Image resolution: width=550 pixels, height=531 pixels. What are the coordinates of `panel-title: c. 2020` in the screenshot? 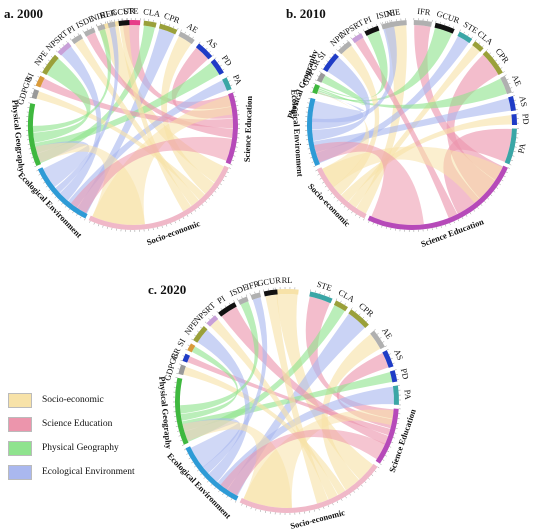 It's located at (167, 289).